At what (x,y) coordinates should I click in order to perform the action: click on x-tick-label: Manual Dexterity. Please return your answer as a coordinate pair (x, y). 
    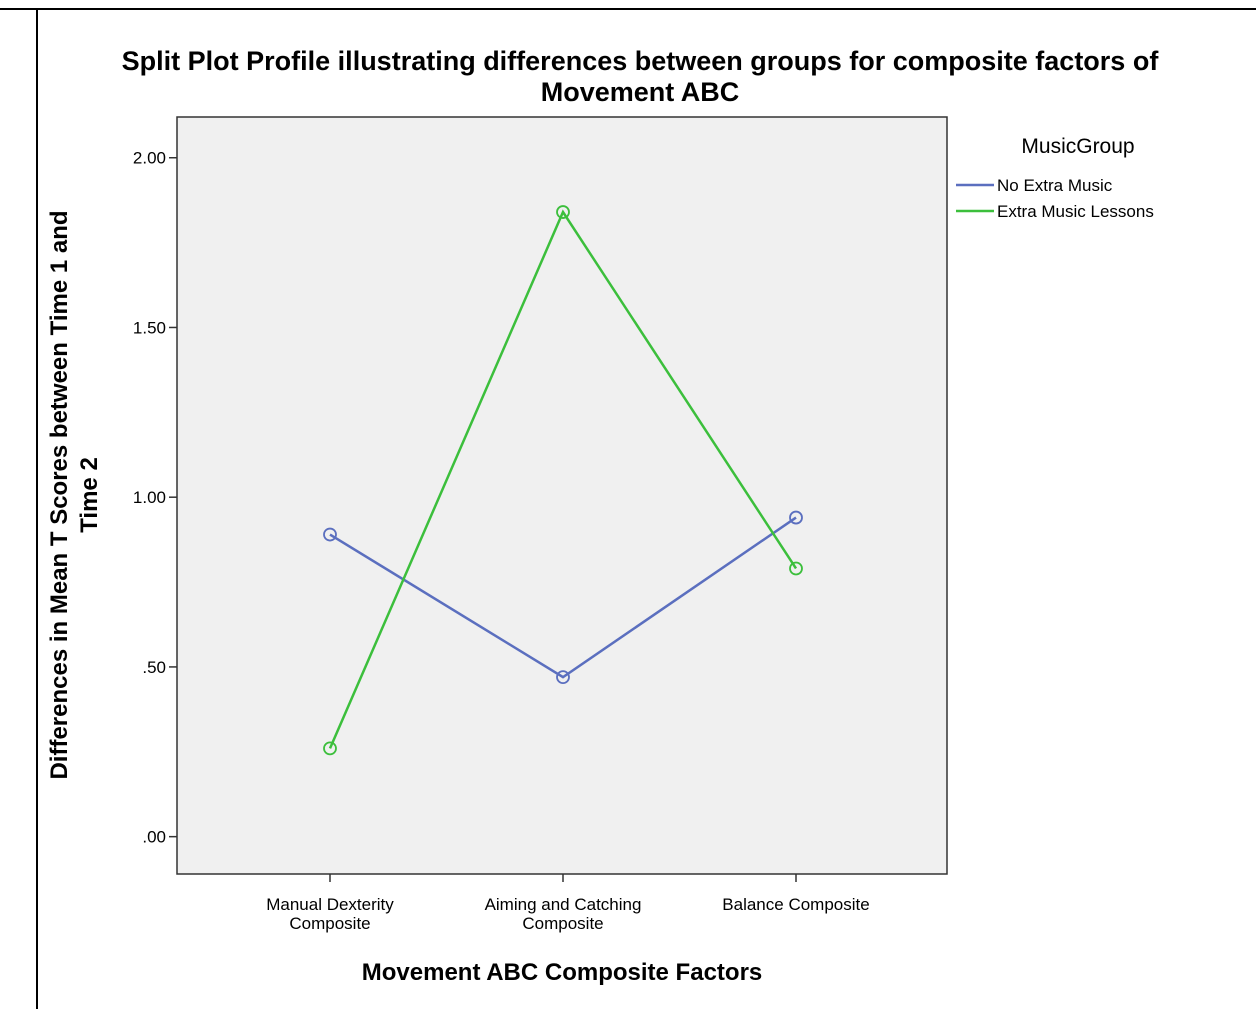
    Looking at the image, I should click on (330, 904).